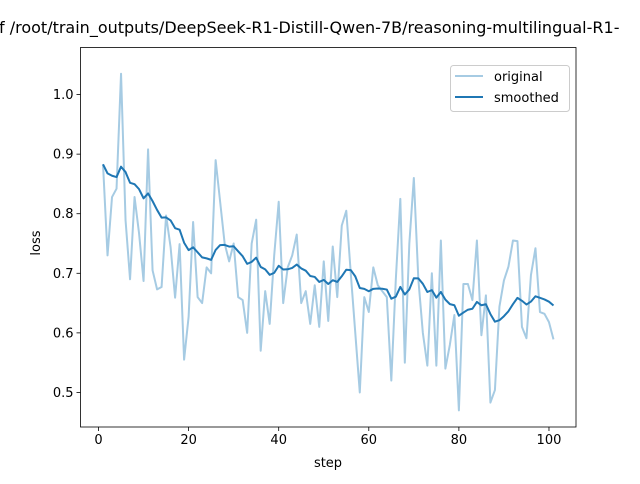 The height and width of the screenshot is (484, 640). Describe the element at coordinates (549, 440) in the screenshot. I see `x-tick-label: 100` at that location.